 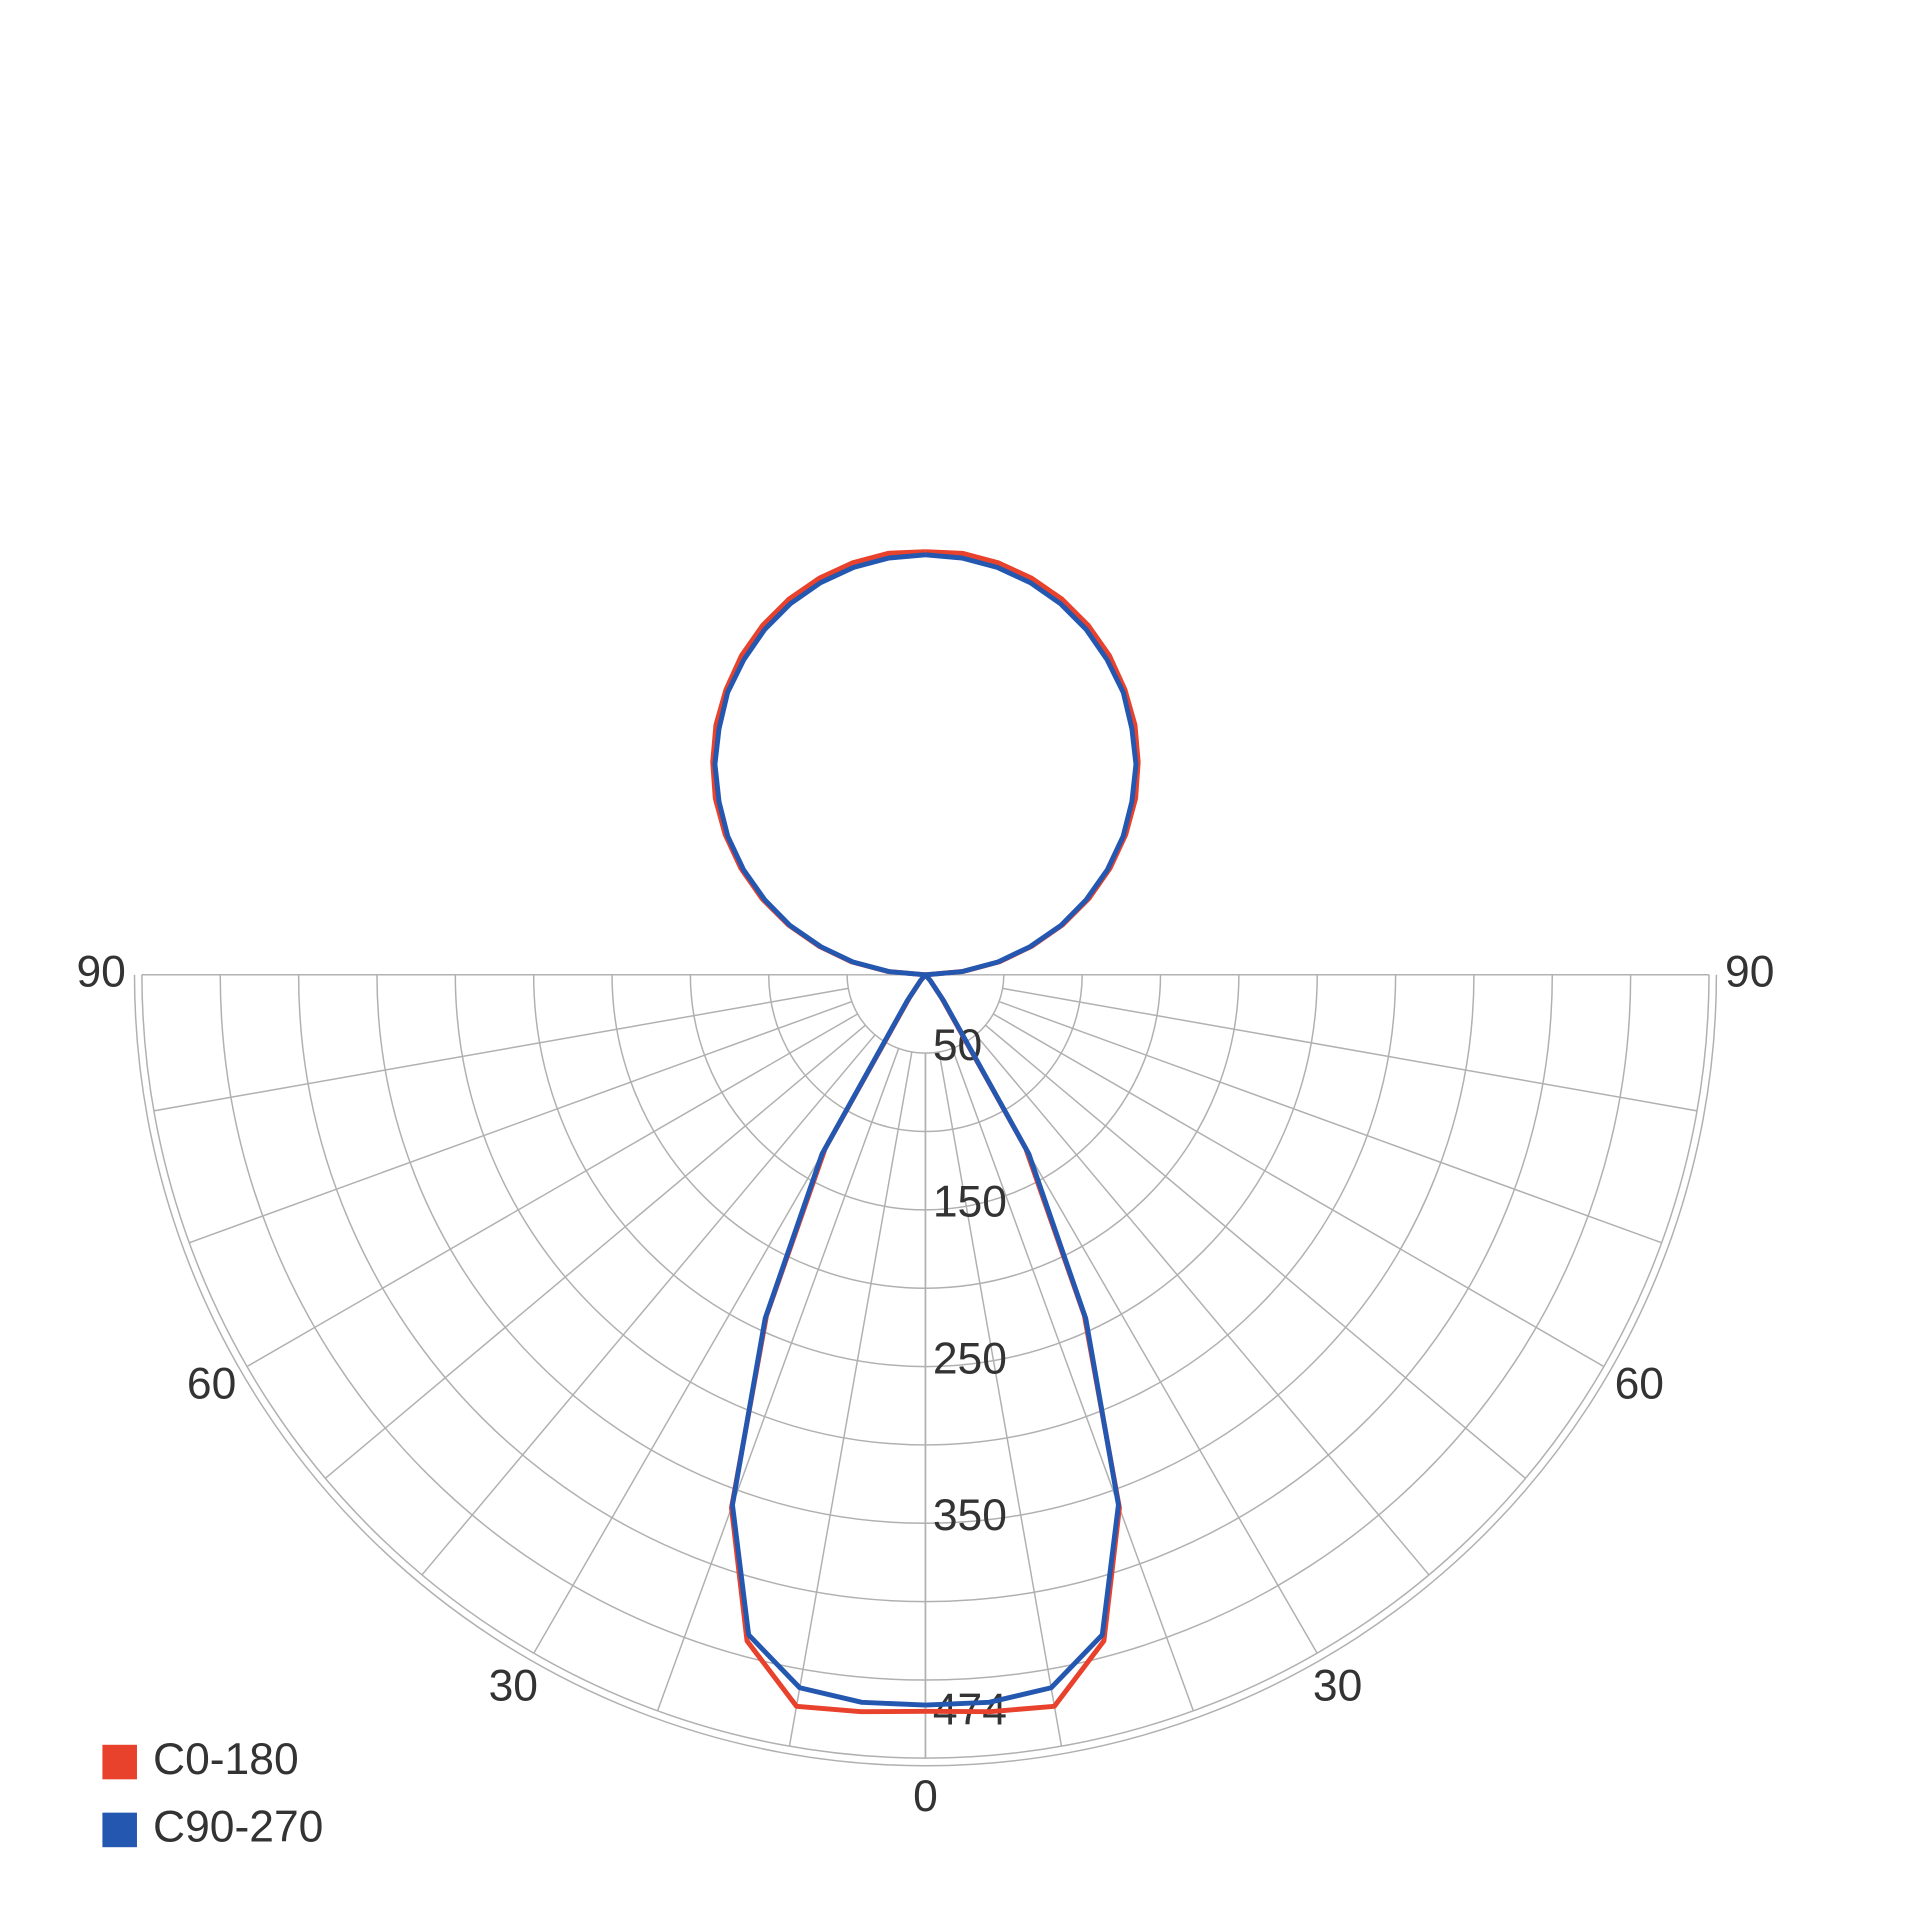 I want to click on radial-tick-label: 350, so click(x=970, y=1515).